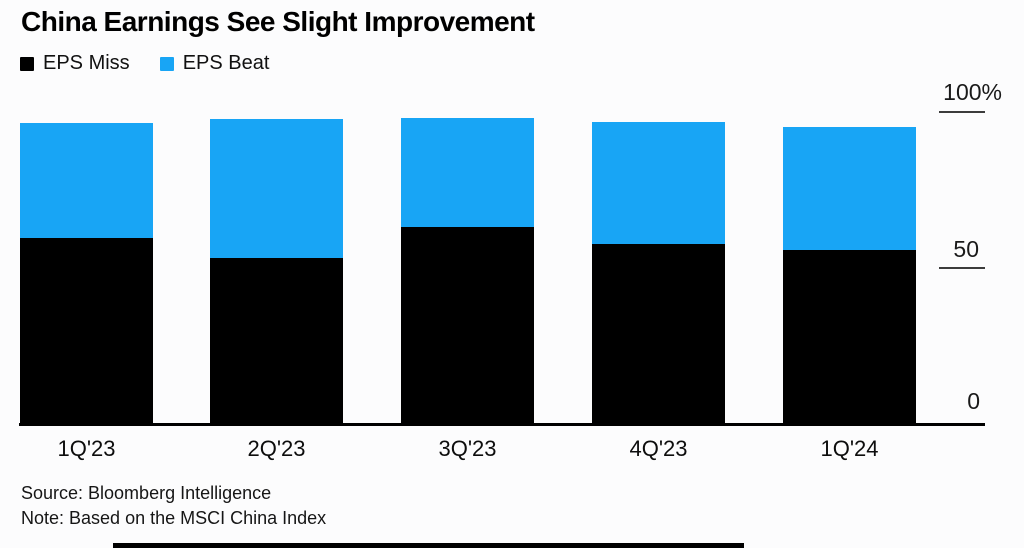  I want to click on x-axis-line, so click(502, 424).